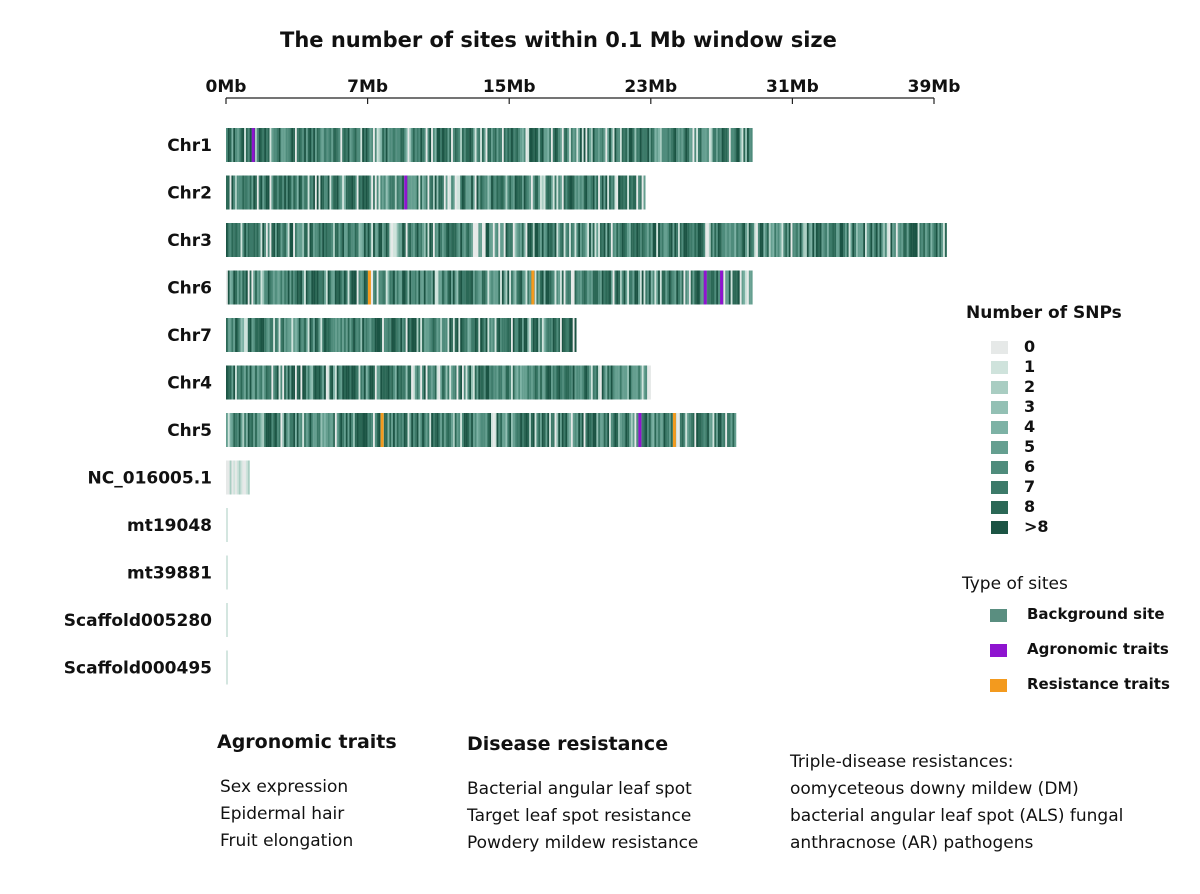 The height and width of the screenshot is (894, 1200). Describe the element at coordinates (1030, 506) in the screenshot. I see `snp-legend-label: 8` at that location.